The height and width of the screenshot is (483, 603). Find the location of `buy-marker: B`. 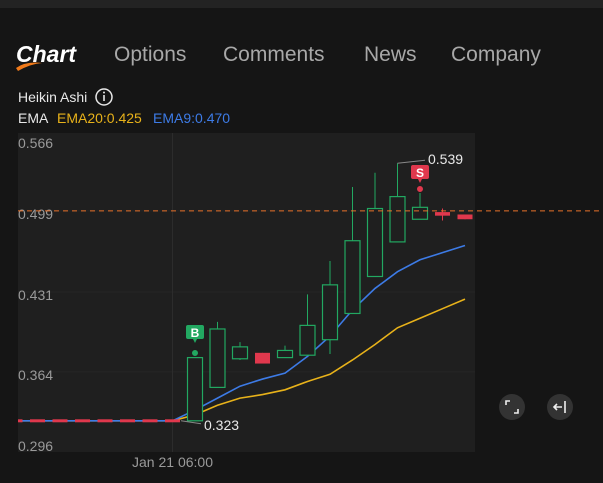

buy-marker: B is located at coordinates (195, 341).